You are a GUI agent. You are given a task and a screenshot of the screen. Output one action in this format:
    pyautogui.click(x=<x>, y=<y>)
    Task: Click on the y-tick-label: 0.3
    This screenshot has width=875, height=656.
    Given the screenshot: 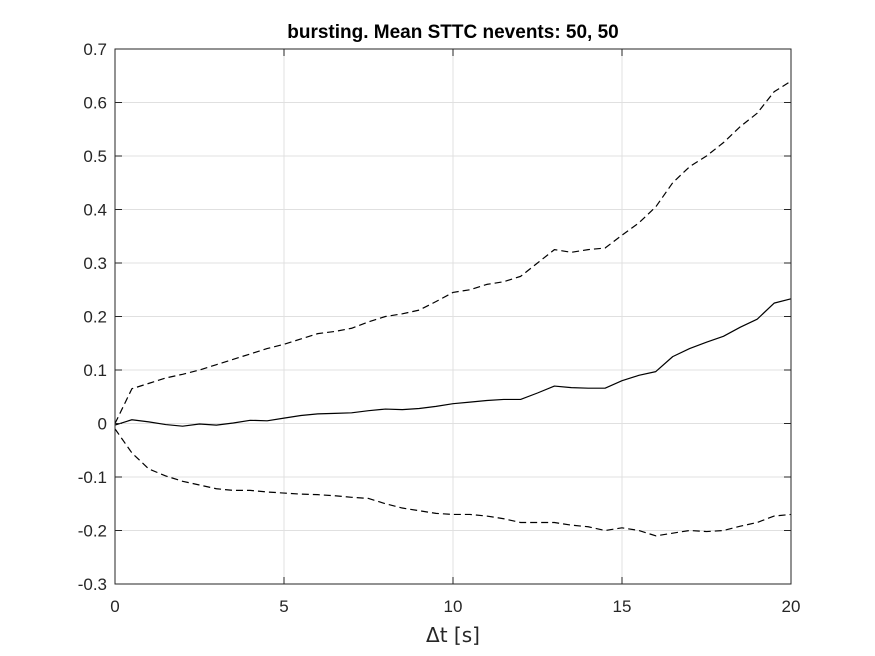 What is the action you would take?
    pyautogui.click(x=95, y=263)
    